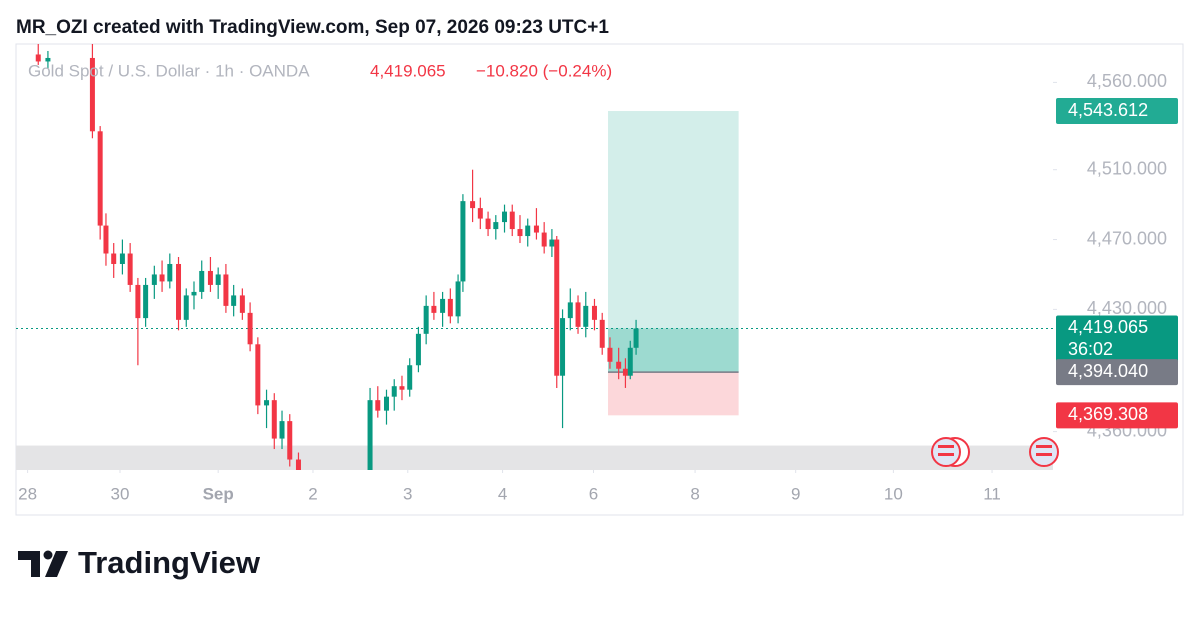  Describe the element at coordinates (408, 70) in the screenshot. I see `last-price: 4,419.065` at that location.